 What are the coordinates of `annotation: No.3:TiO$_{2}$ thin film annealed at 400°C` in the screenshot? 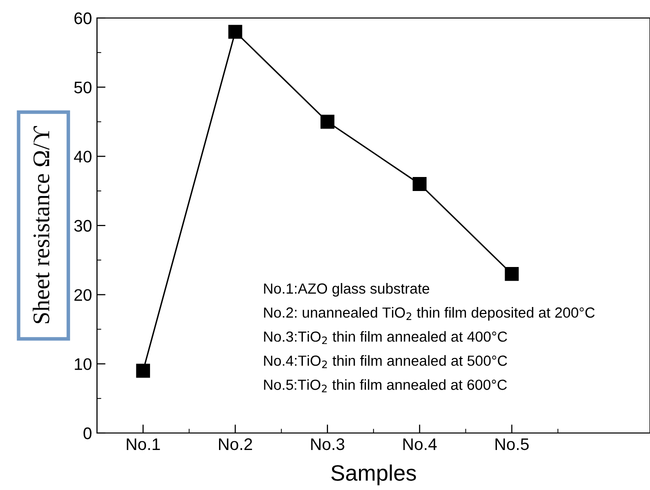 It's located at (386, 337).